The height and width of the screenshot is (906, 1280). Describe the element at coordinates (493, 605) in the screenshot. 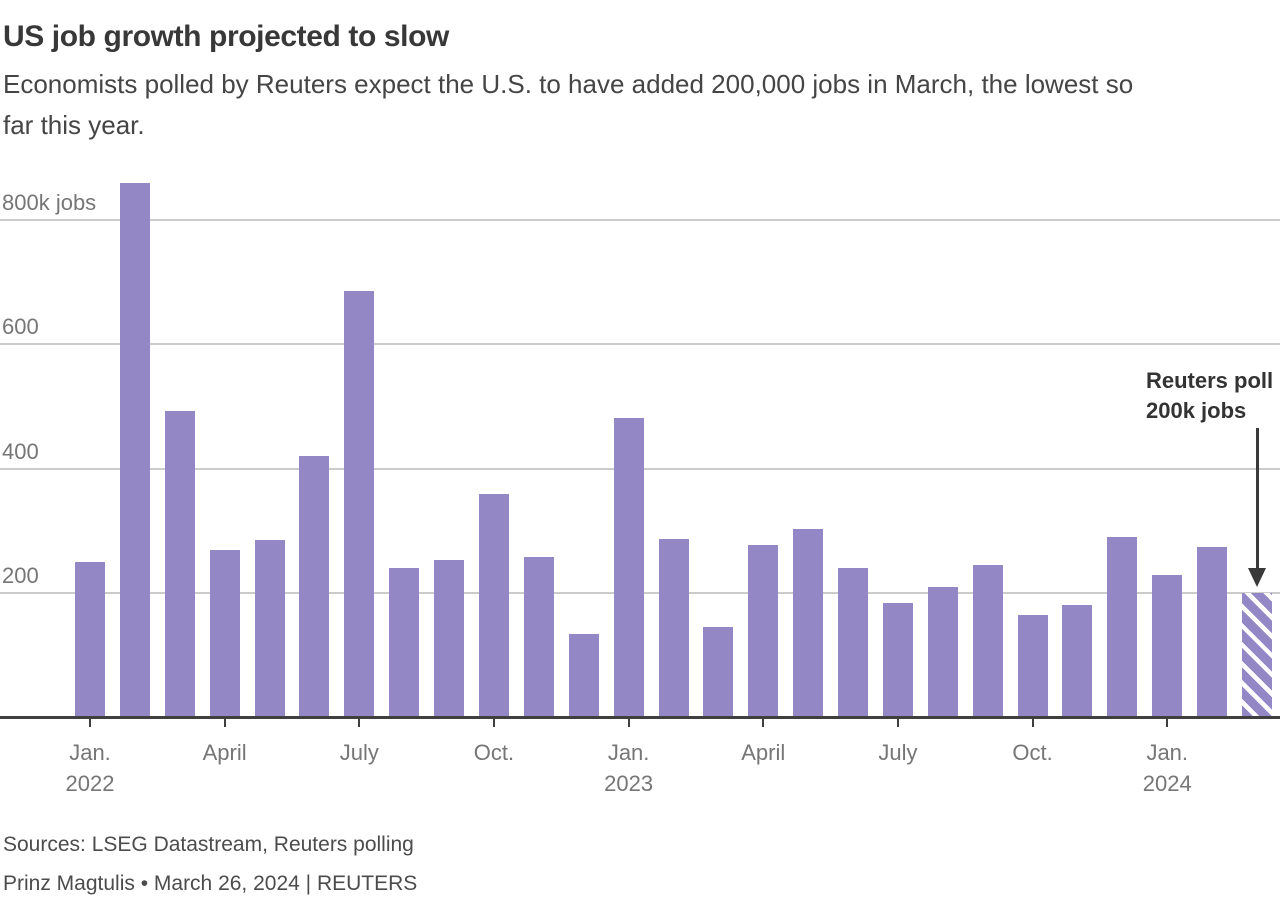

I see `bar-oct-2022` at that location.